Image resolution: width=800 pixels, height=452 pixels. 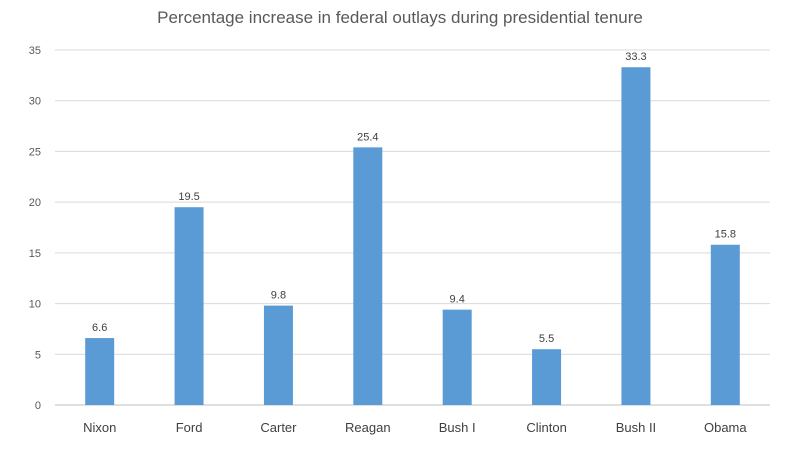 I want to click on data-label: 15.8, so click(x=725, y=235).